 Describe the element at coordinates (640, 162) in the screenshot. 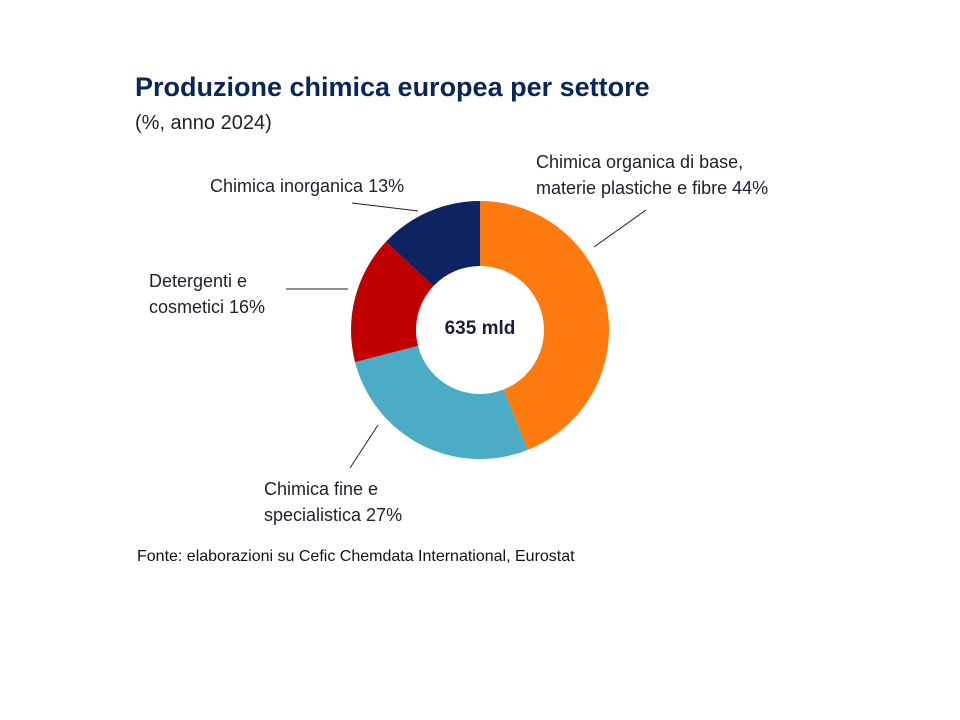

I see `slice-label-organica-line-1: Chimica organica di base,` at that location.